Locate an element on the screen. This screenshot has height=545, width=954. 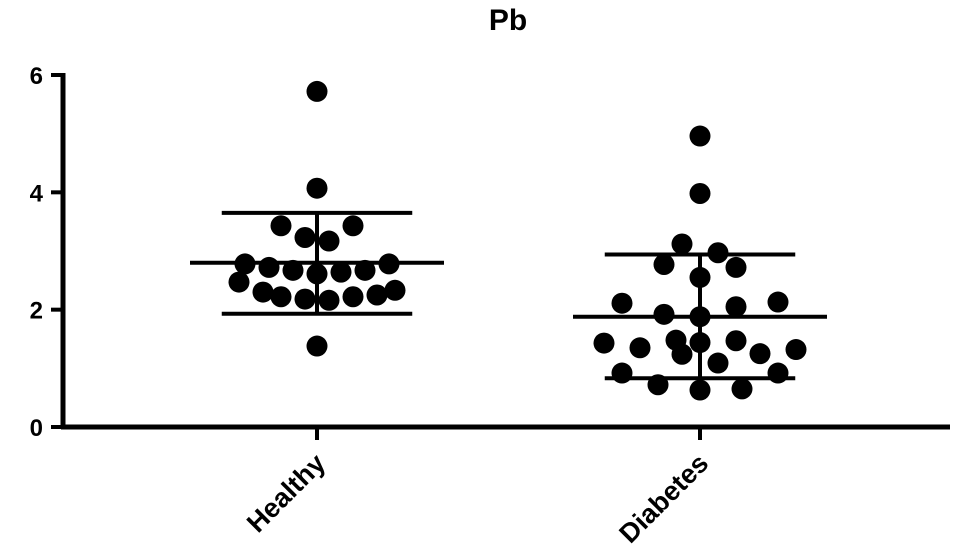
y-tick-label: 4 is located at coordinates (37, 193).